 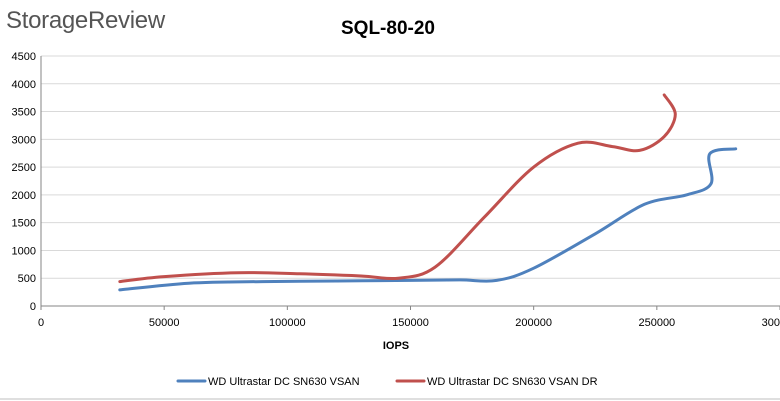 What do you see at coordinates (24, 140) in the screenshot?
I see `y-tick-label: 3000` at bounding box center [24, 140].